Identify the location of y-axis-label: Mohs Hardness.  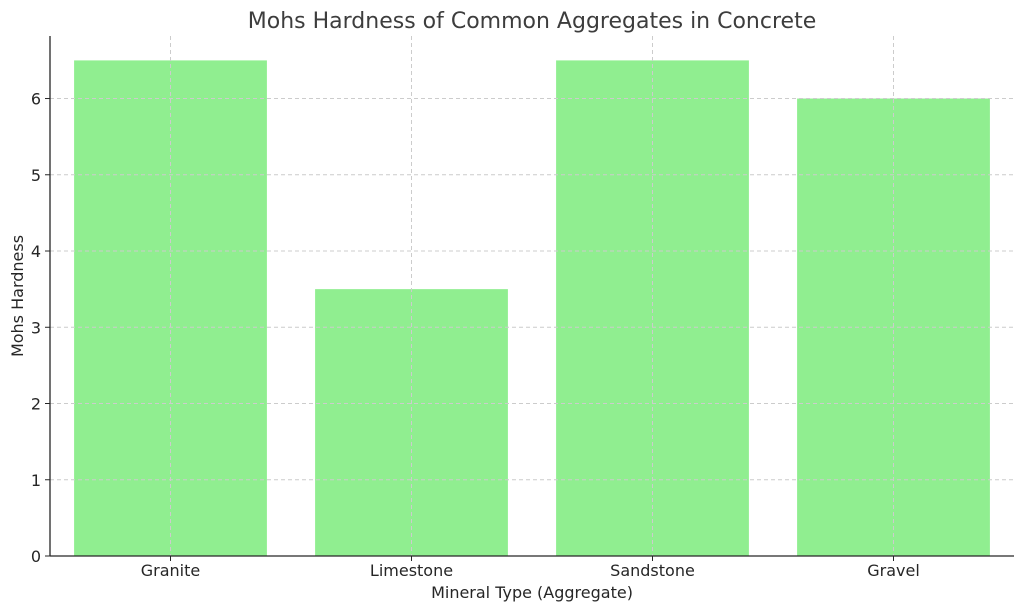
(17, 296).